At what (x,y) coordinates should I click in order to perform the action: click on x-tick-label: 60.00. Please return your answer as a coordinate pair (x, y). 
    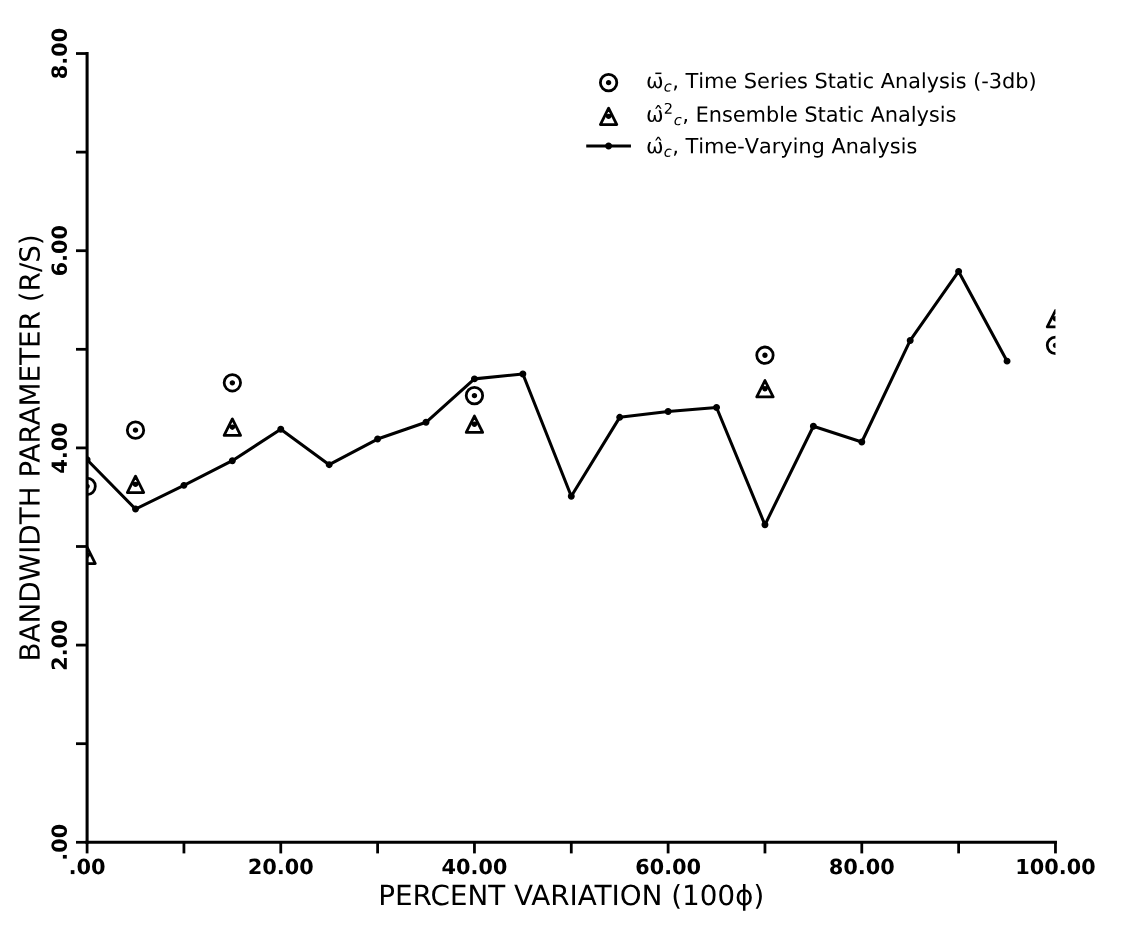
    Looking at the image, I should click on (668, 866).